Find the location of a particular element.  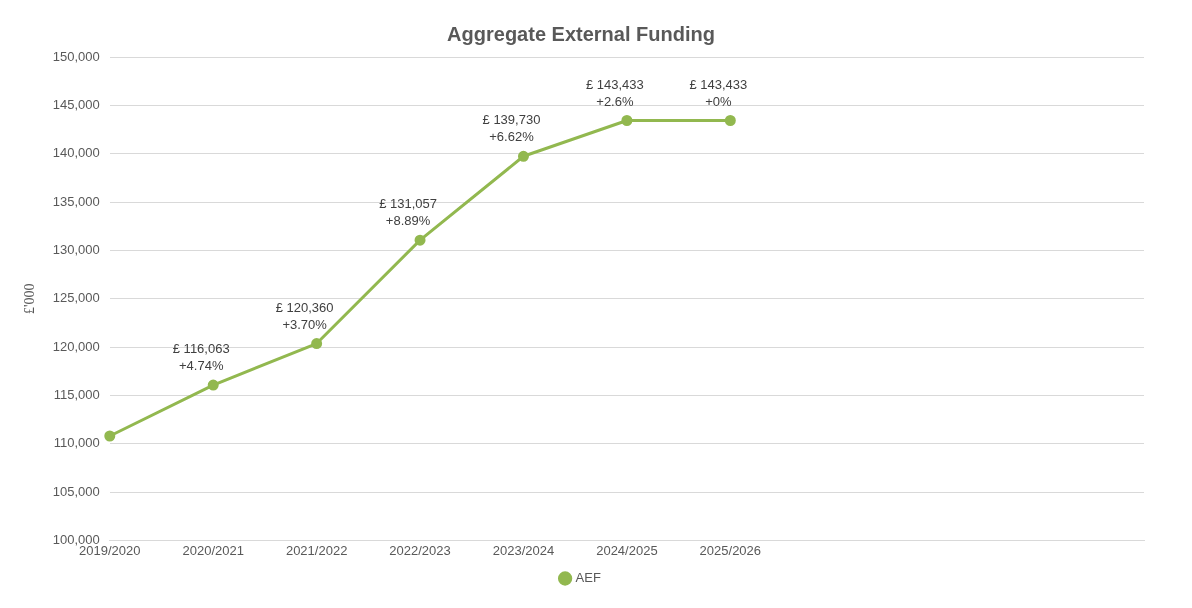

x-tick-label: 2025/2026 is located at coordinates (730, 550).